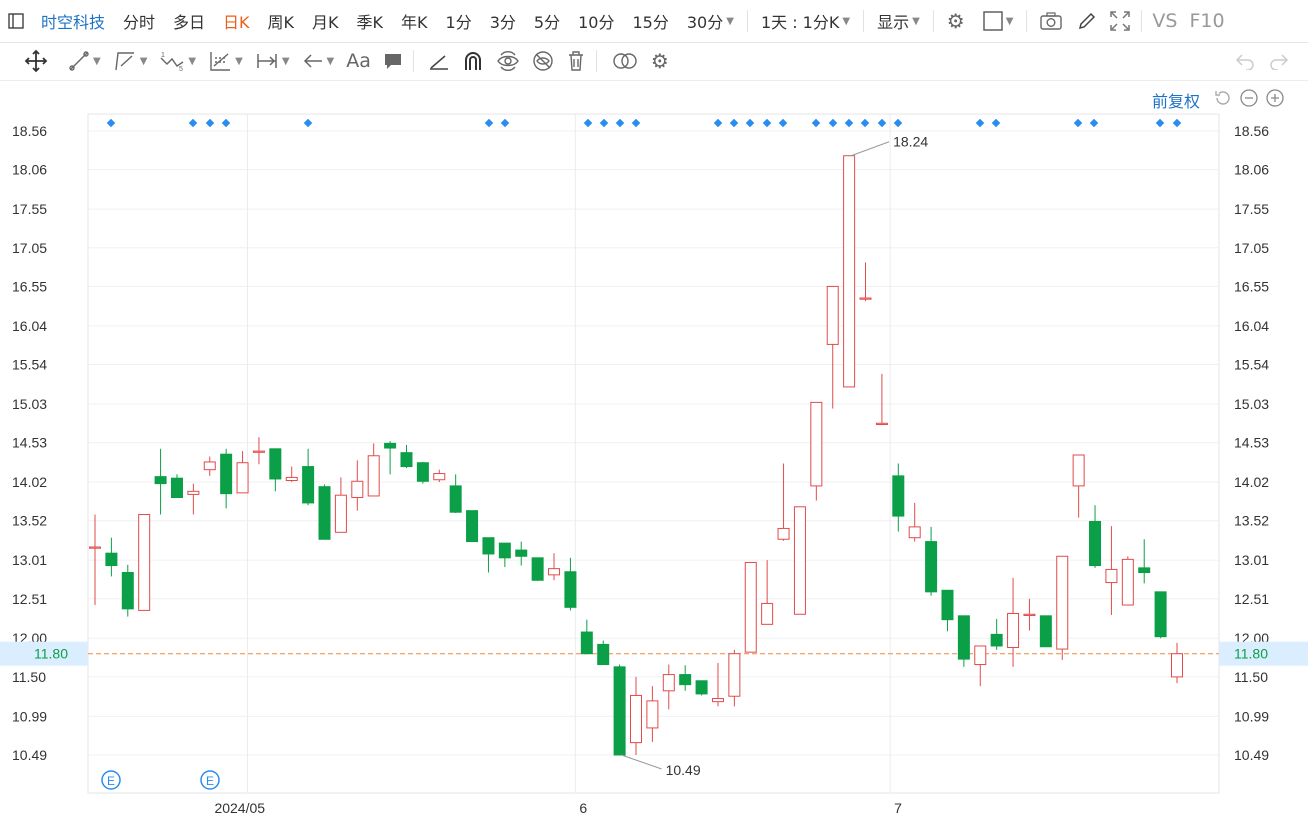 This screenshot has width=1308, height=826. I want to click on f10-button: F10, so click(1207, 21).